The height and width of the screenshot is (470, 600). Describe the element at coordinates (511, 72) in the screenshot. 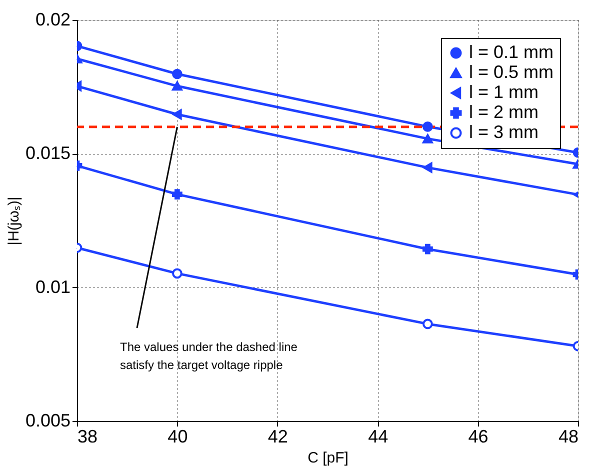

I see `legend-label: l = 0.5 mm` at that location.